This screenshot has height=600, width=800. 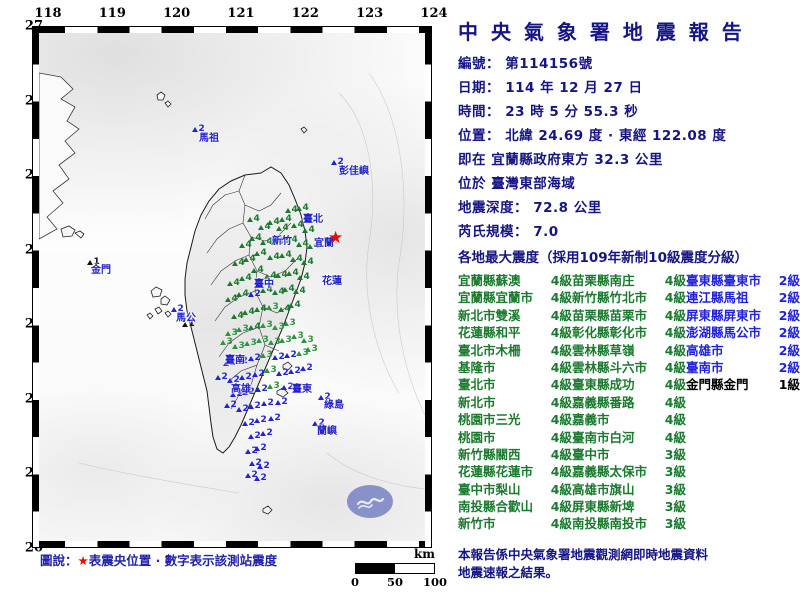 I want to click on map-scale-bar: km 0 50 100, so click(x=399, y=568).